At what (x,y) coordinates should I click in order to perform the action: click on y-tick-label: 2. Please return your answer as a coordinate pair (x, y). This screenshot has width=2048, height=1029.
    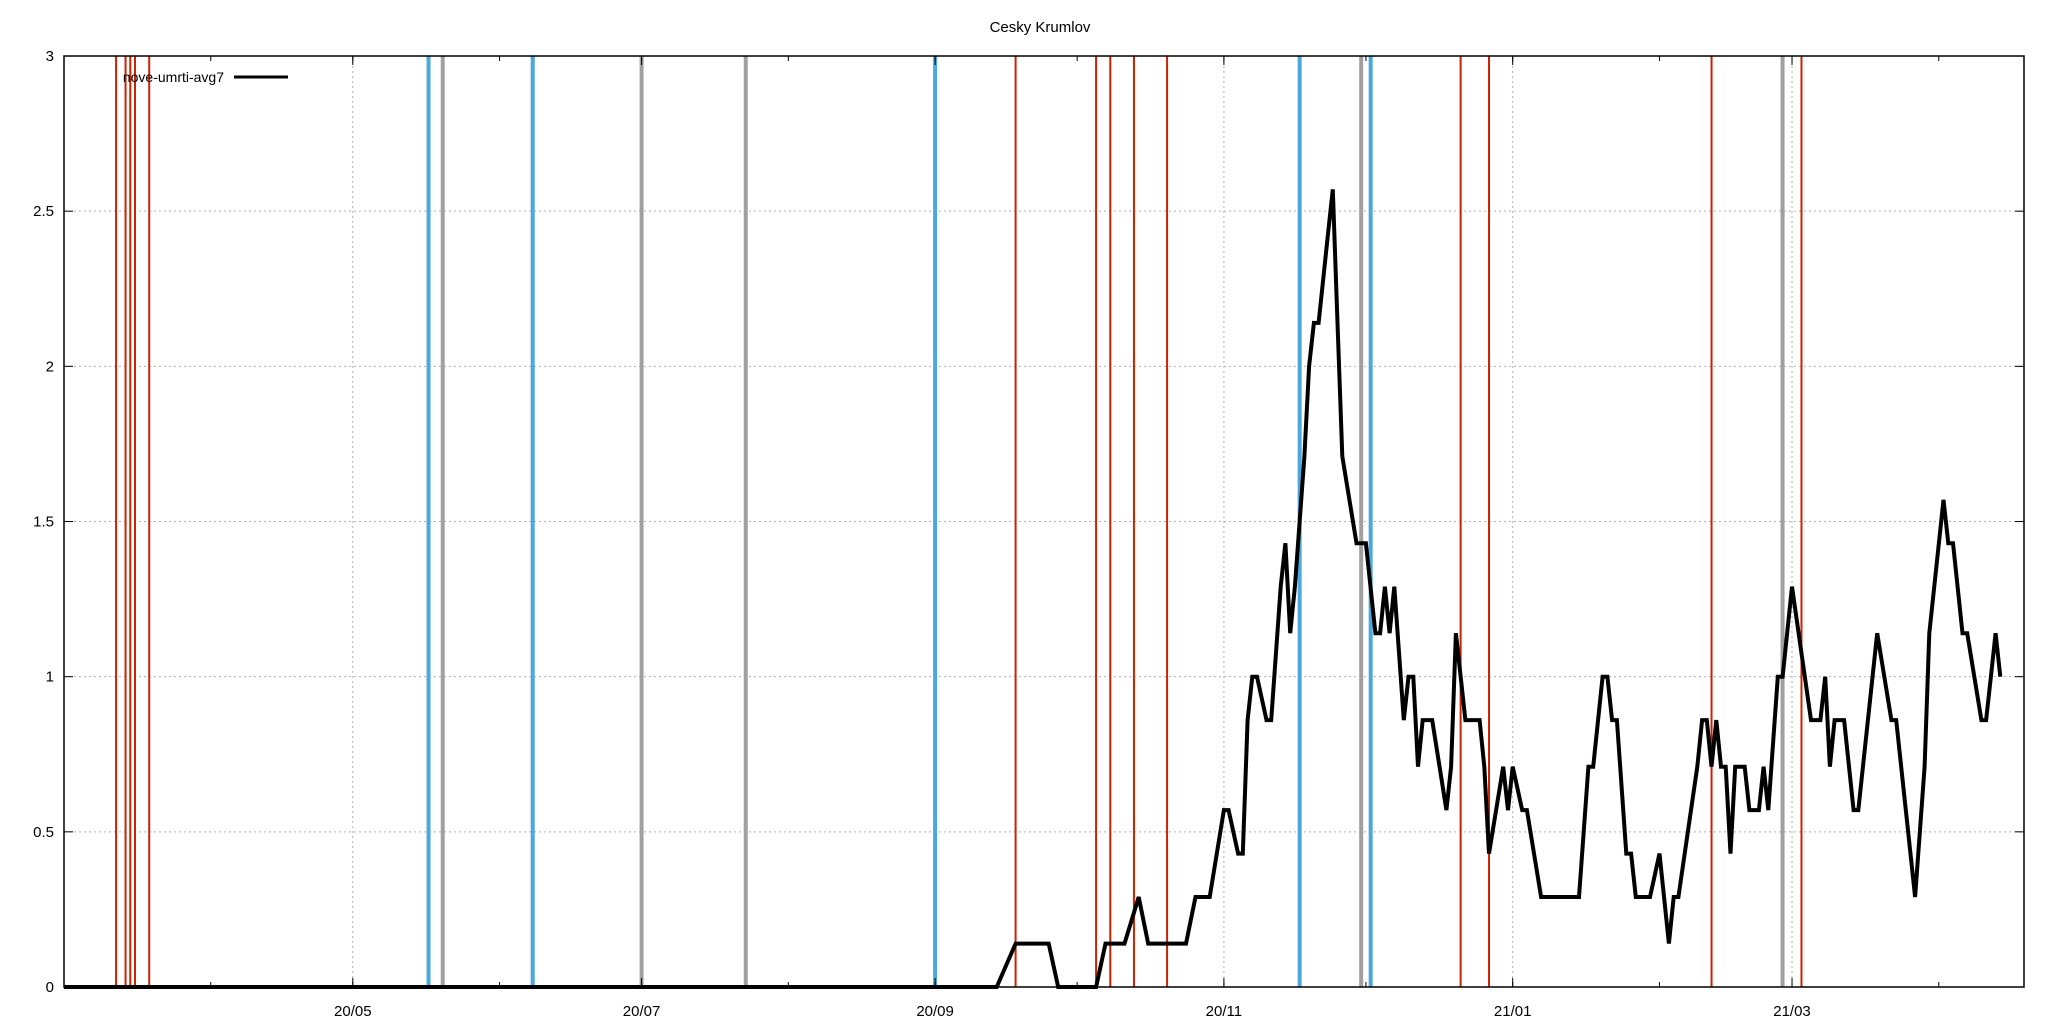
    Looking at the image, I should click on (50, 366).